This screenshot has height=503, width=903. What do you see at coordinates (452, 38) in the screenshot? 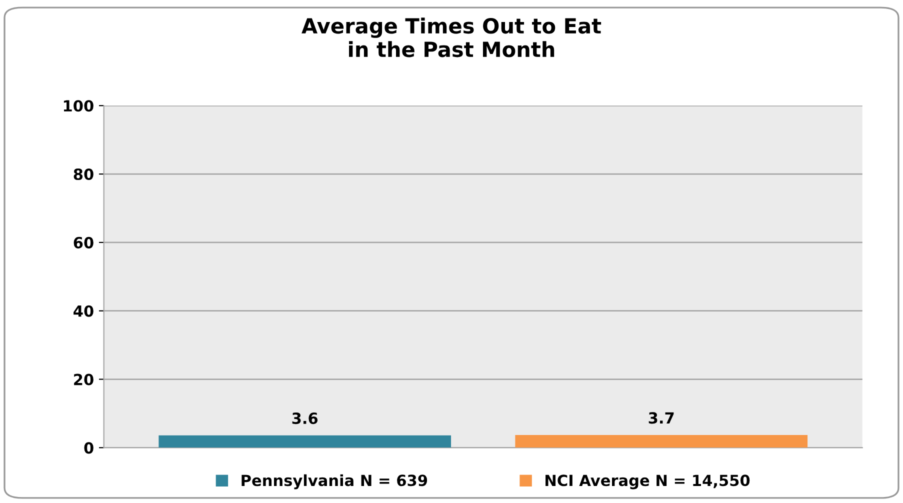
I see `chart-title: Average Times Out to Eat in the Past Month` at bounding box center [452, 38].